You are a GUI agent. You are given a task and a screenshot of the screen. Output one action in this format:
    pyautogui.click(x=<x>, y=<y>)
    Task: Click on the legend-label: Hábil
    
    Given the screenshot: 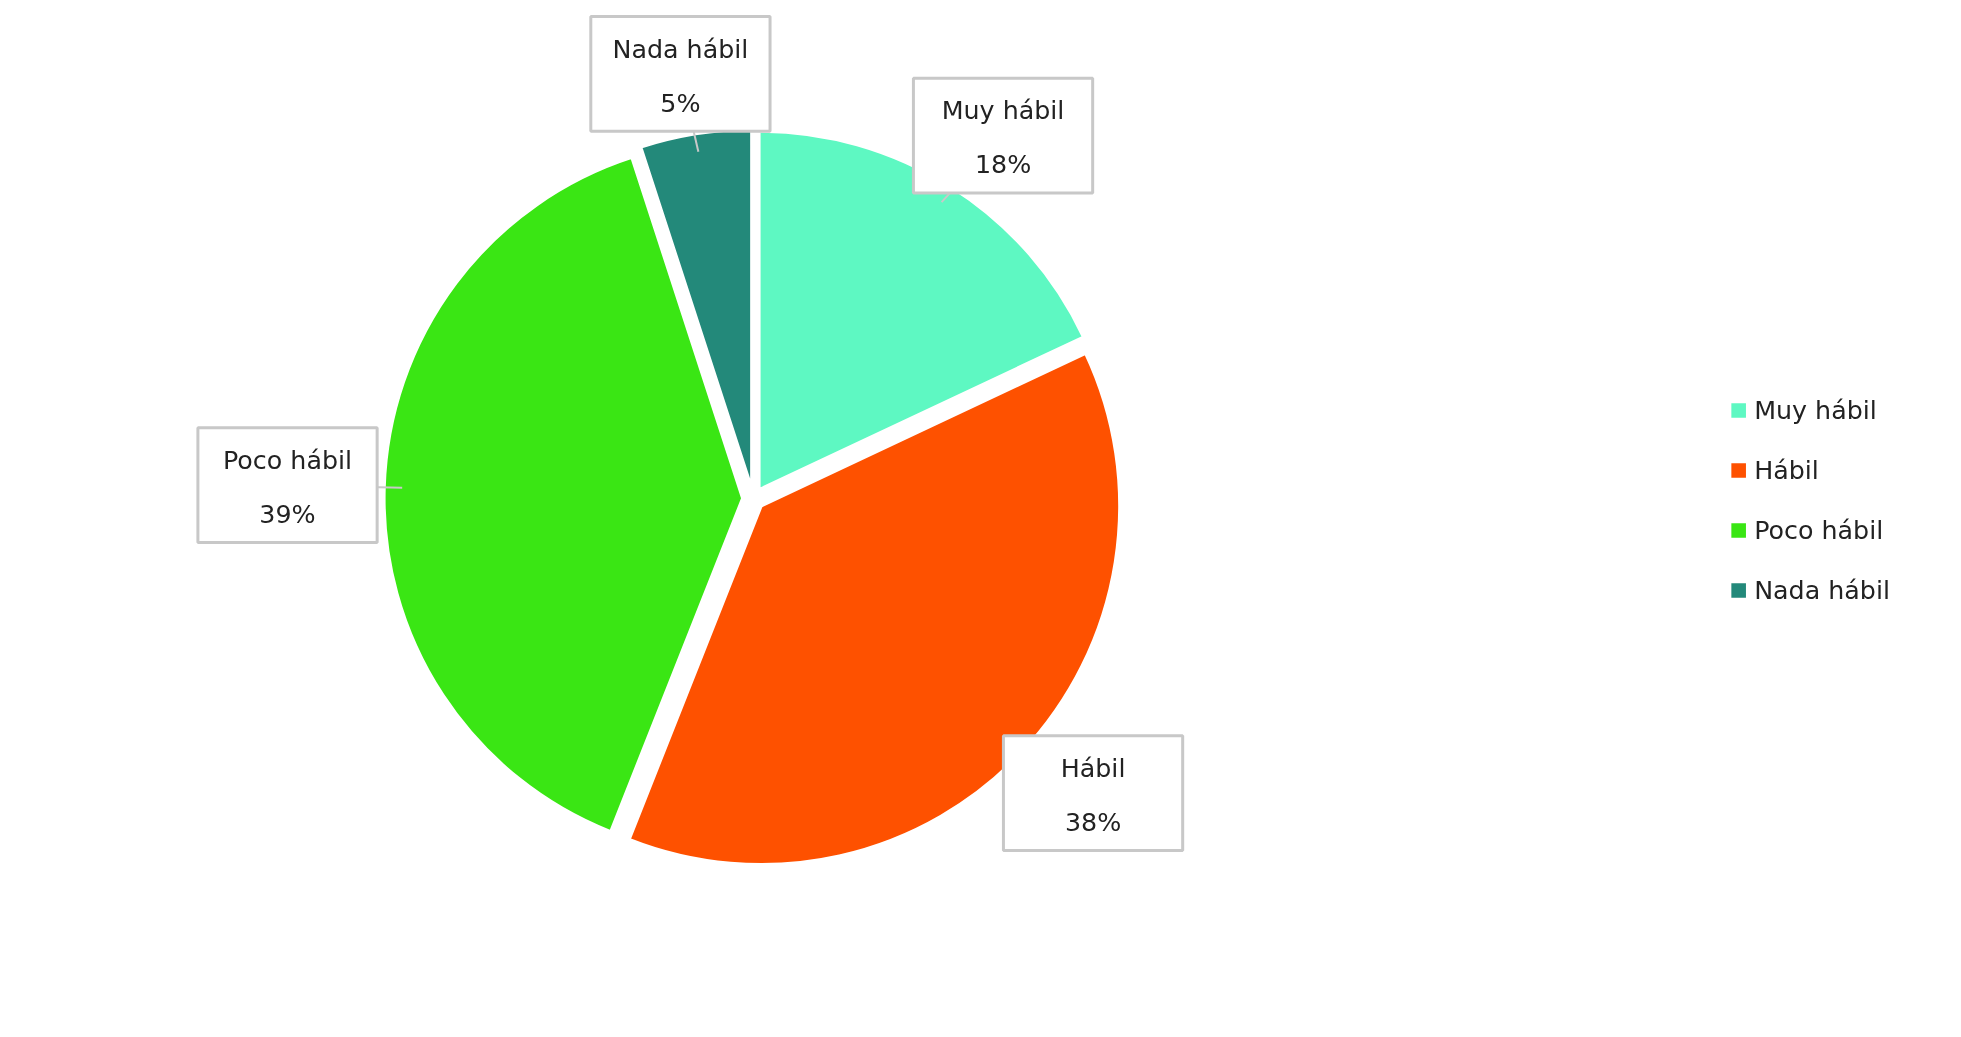 What is the action you would take?
    pyautogui.click(x=1786, y=470)
    